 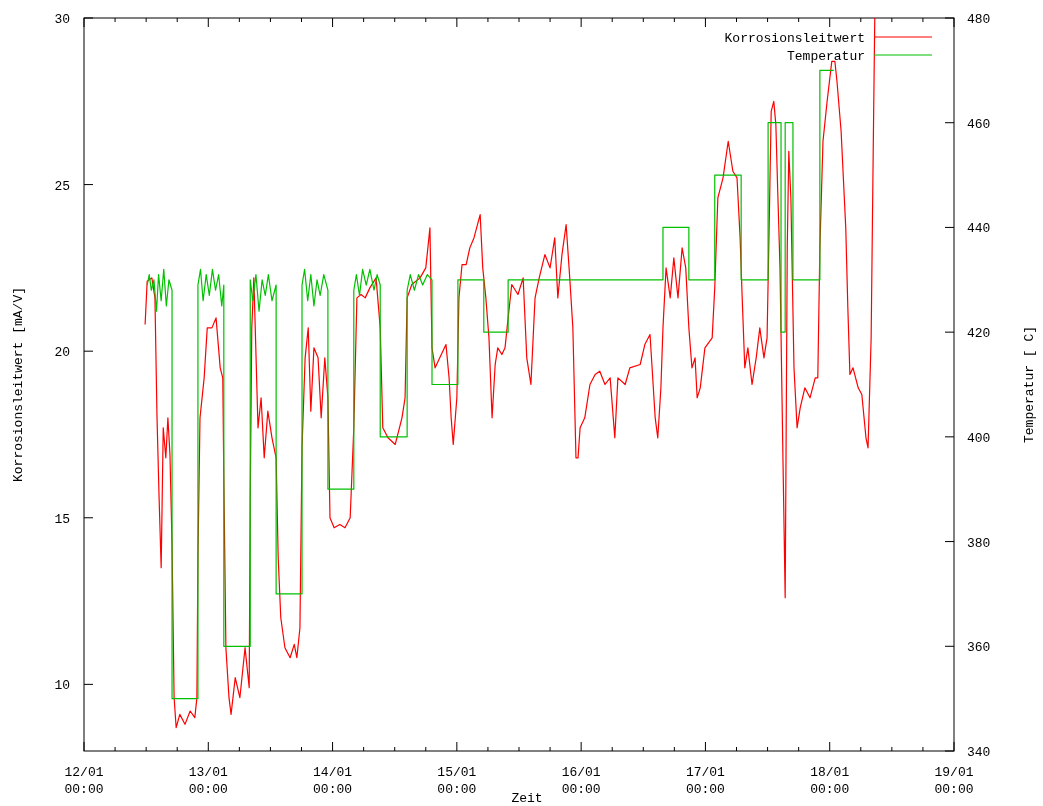 I want to click on legend-label: Temperatur, so click(x=825, y=56).